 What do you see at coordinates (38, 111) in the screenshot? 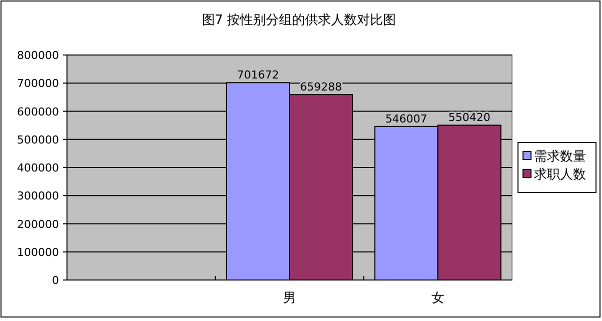
I see `y-tick-label: 600000` at bounding box center [38, 111].